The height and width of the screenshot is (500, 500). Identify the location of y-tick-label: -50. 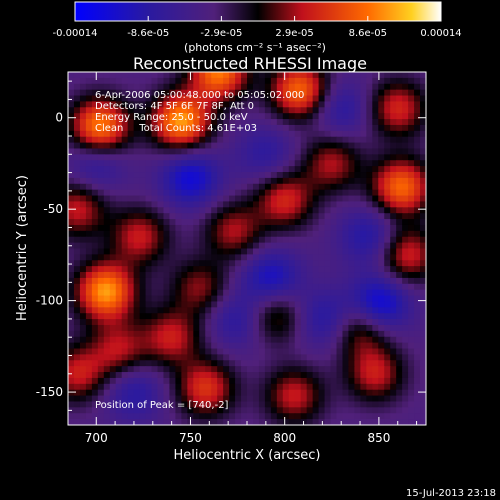
(53, 209).